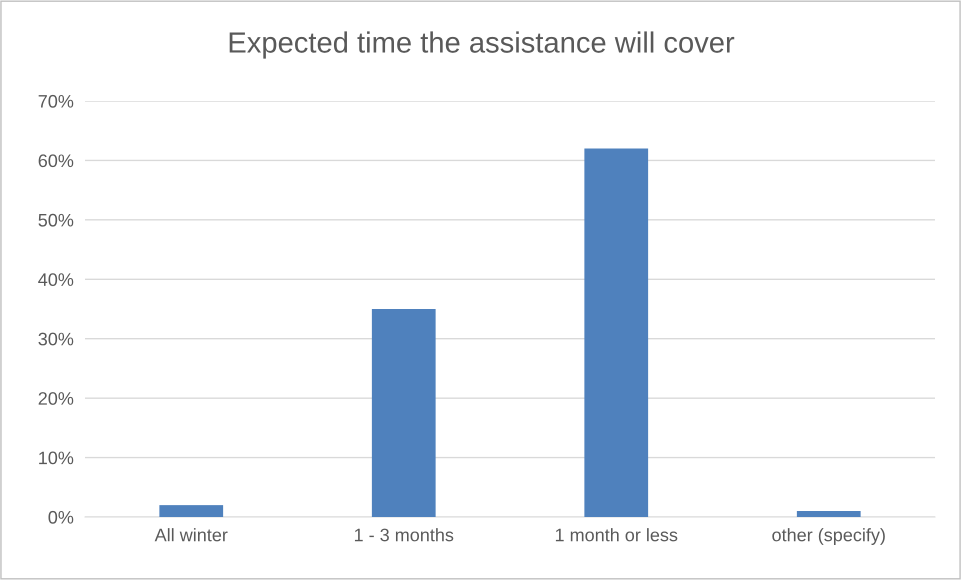  I want to click on y-tick-label: 50%, so click(56, 220).